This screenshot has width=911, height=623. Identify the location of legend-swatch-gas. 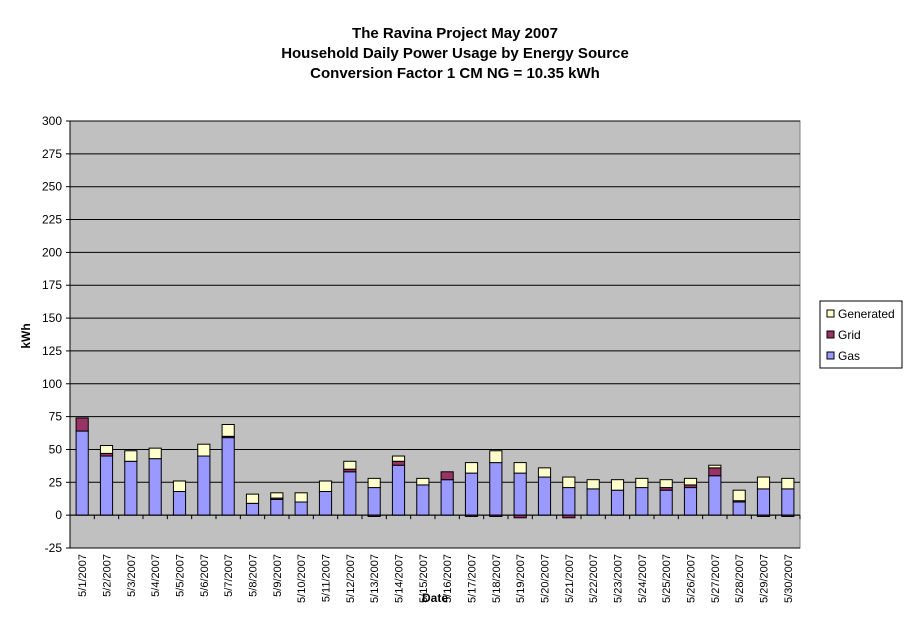
(830, 355).